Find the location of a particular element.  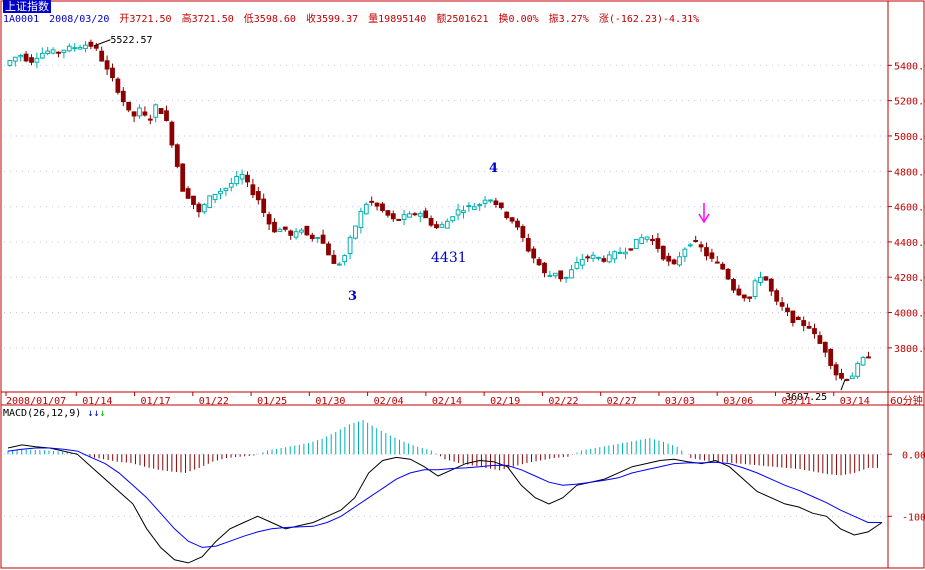

quote-open: 开3721.50 is located at coordinates (145, 19).